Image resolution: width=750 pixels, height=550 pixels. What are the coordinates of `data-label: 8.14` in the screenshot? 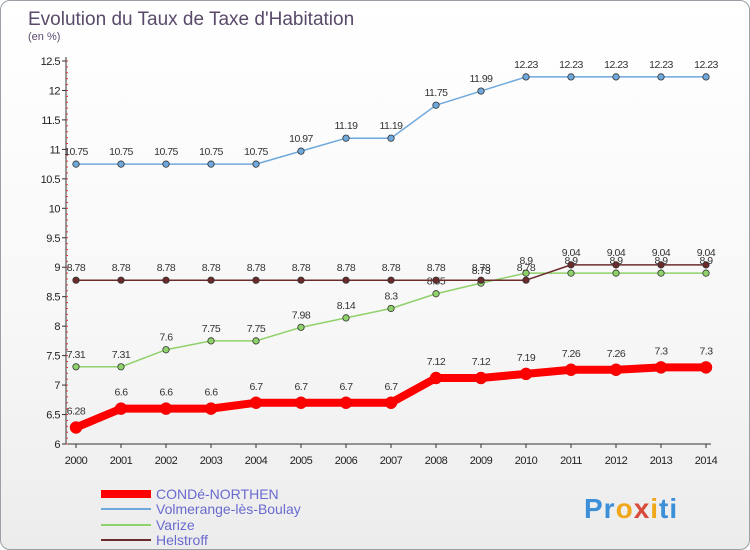 It's located at (346, 306).